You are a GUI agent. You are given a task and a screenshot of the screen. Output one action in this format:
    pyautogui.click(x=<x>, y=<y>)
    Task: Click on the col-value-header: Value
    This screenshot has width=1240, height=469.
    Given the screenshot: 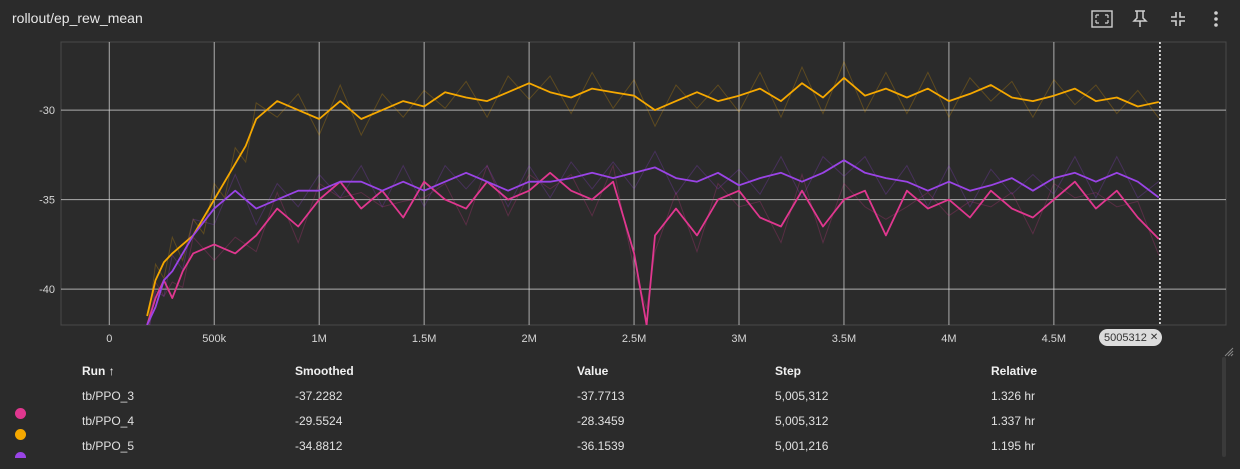 What is the action you would take?
    pyautogui.click(x=593, y=371)
    